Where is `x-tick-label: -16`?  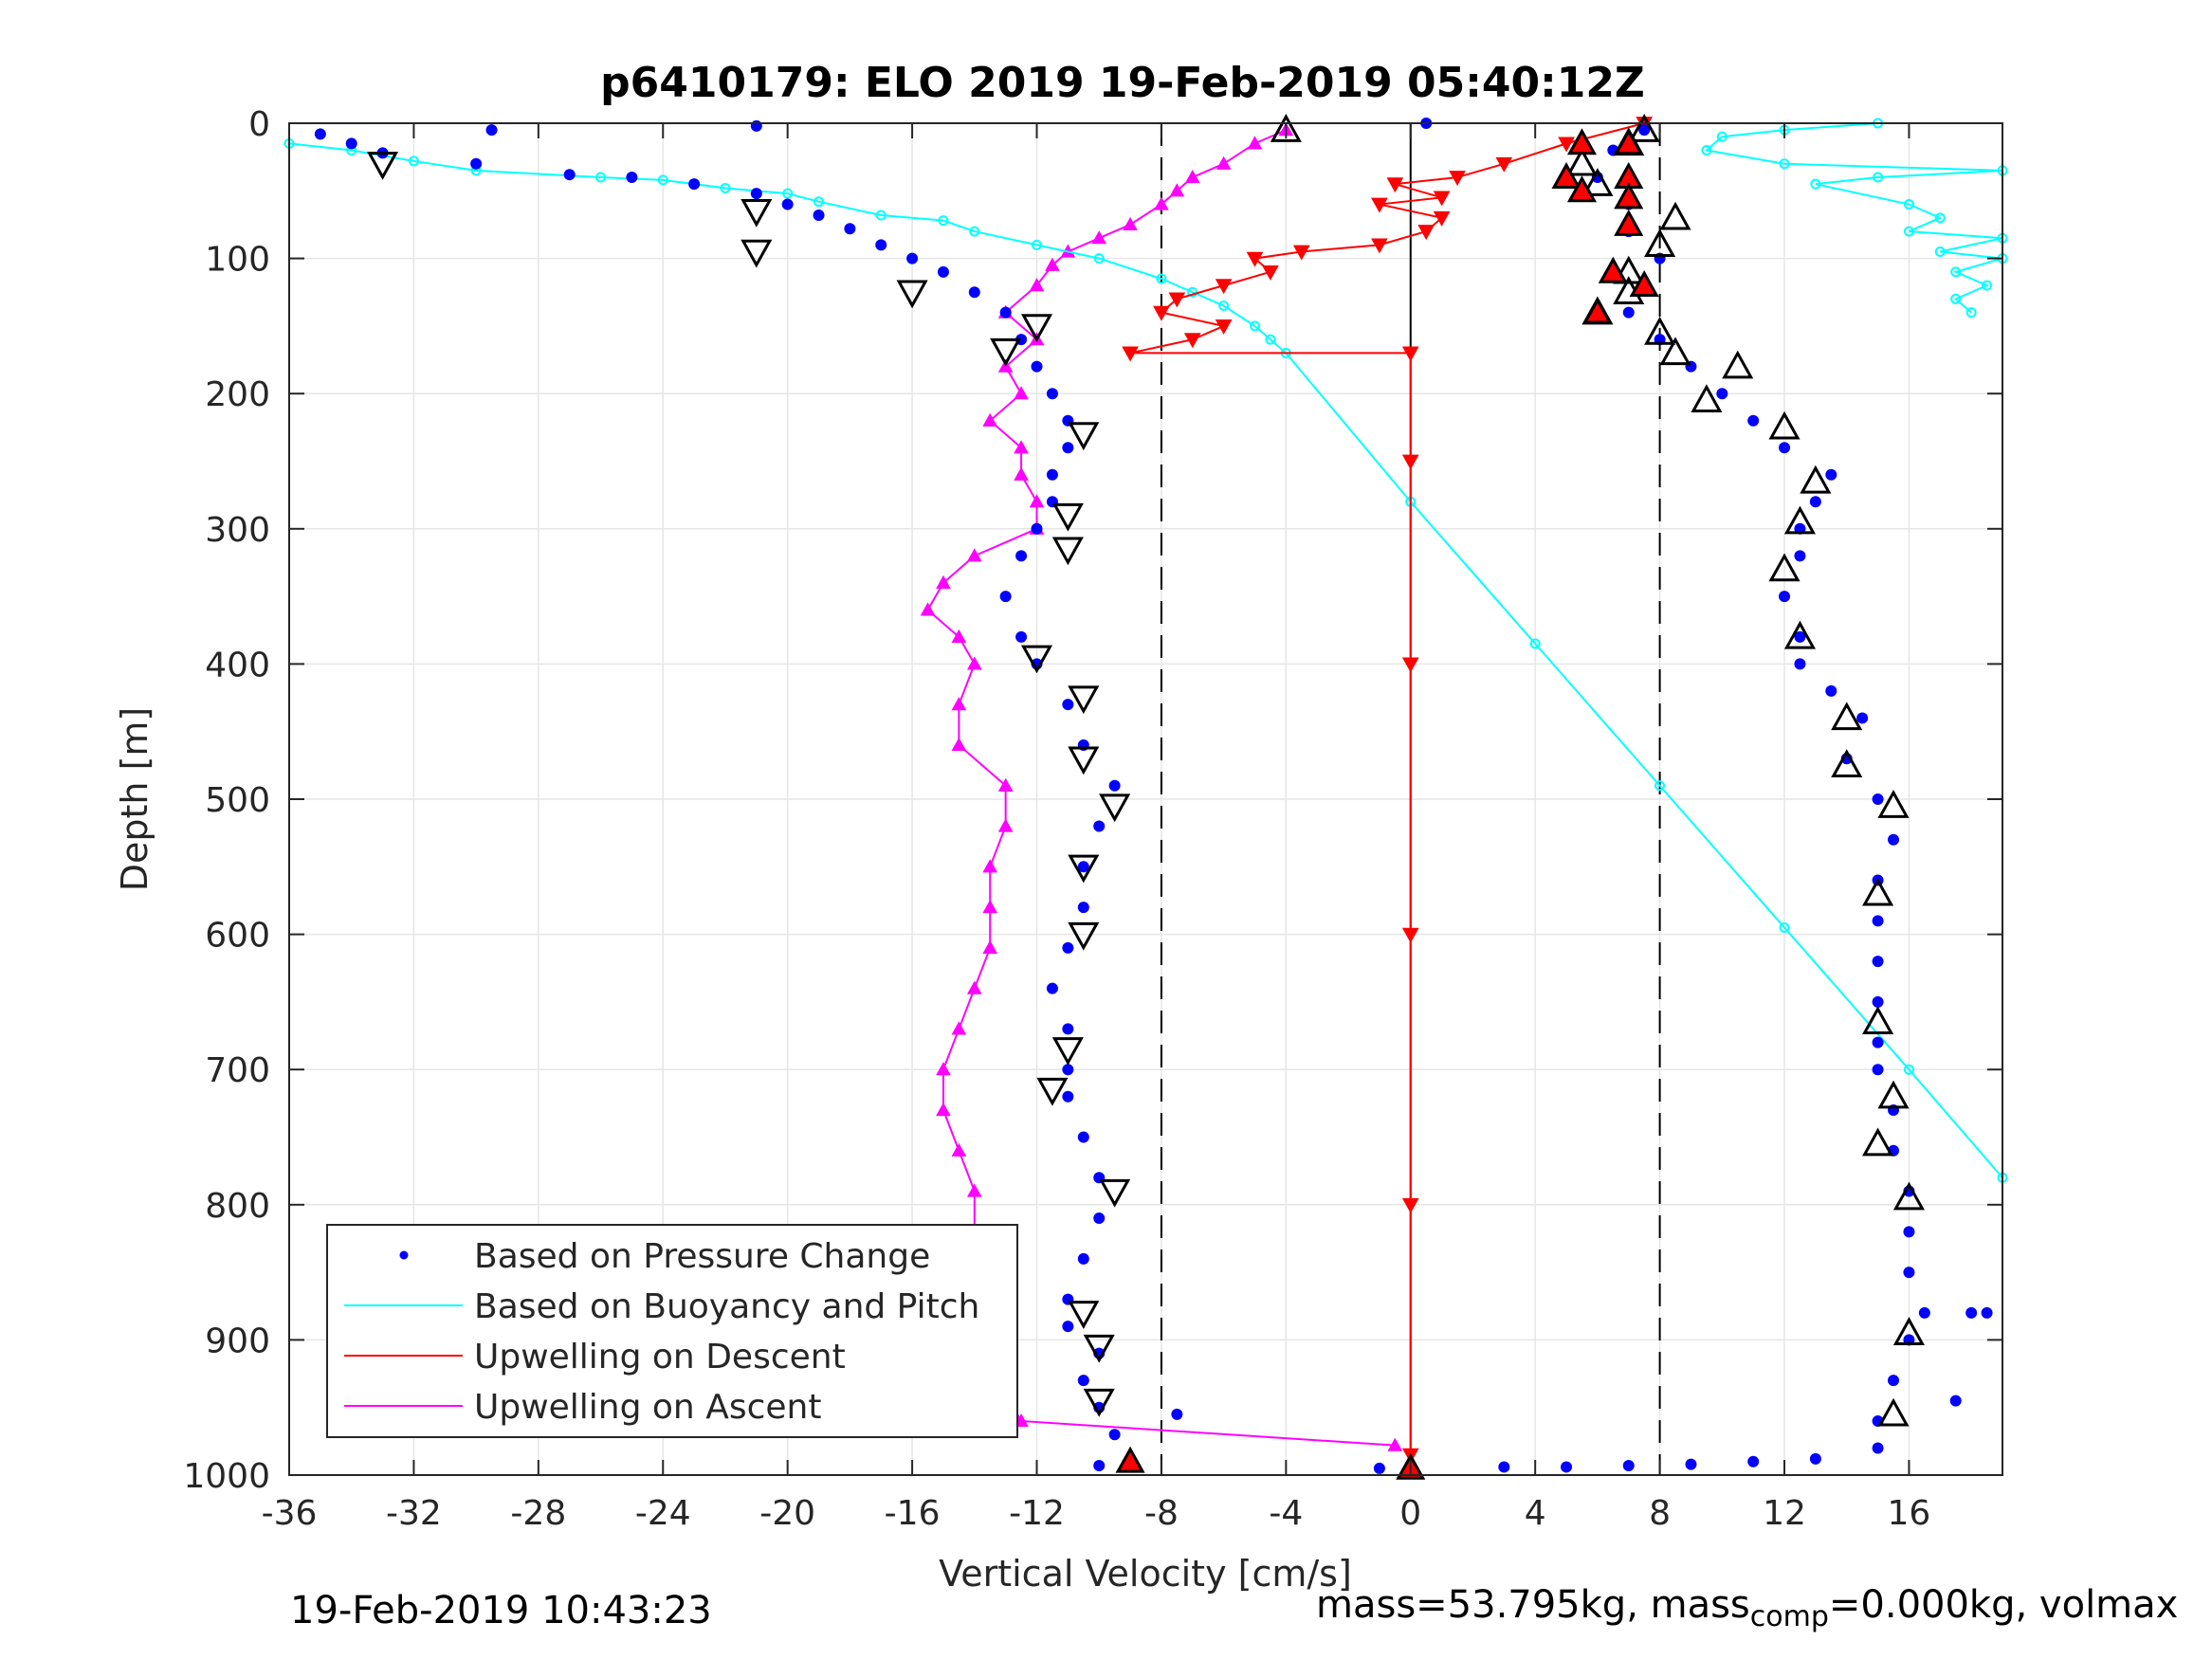
x-tick-label: -16 is located at coordinates (913, 1513).